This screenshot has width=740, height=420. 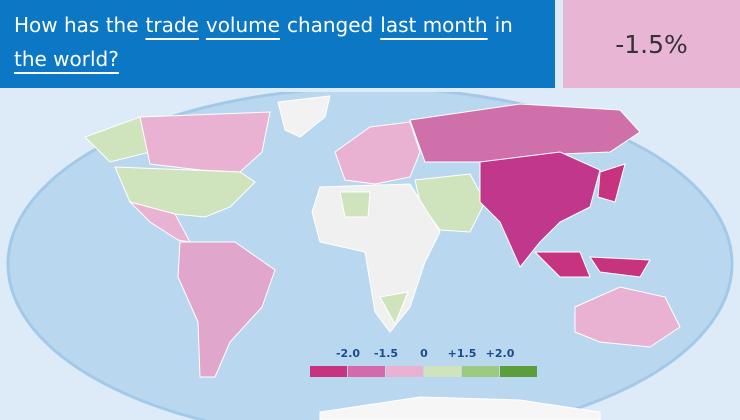 I want to click on legend-label: +1.5, so click(x=462, y=353).